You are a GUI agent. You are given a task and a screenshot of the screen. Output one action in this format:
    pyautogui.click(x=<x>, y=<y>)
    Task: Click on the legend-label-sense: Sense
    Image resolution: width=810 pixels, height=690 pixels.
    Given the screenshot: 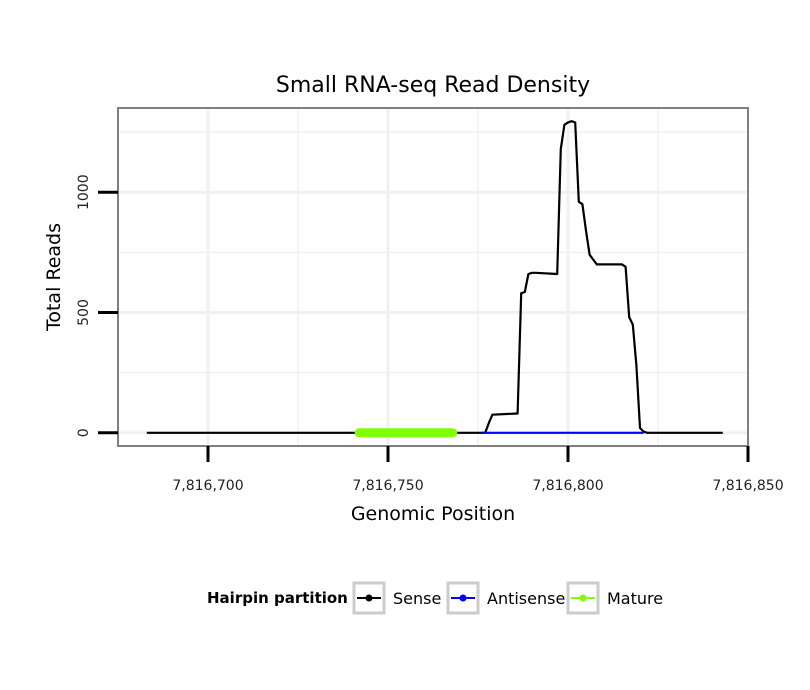 What is the action you would take?
    pyautogui.click(x=417, y=598)
    